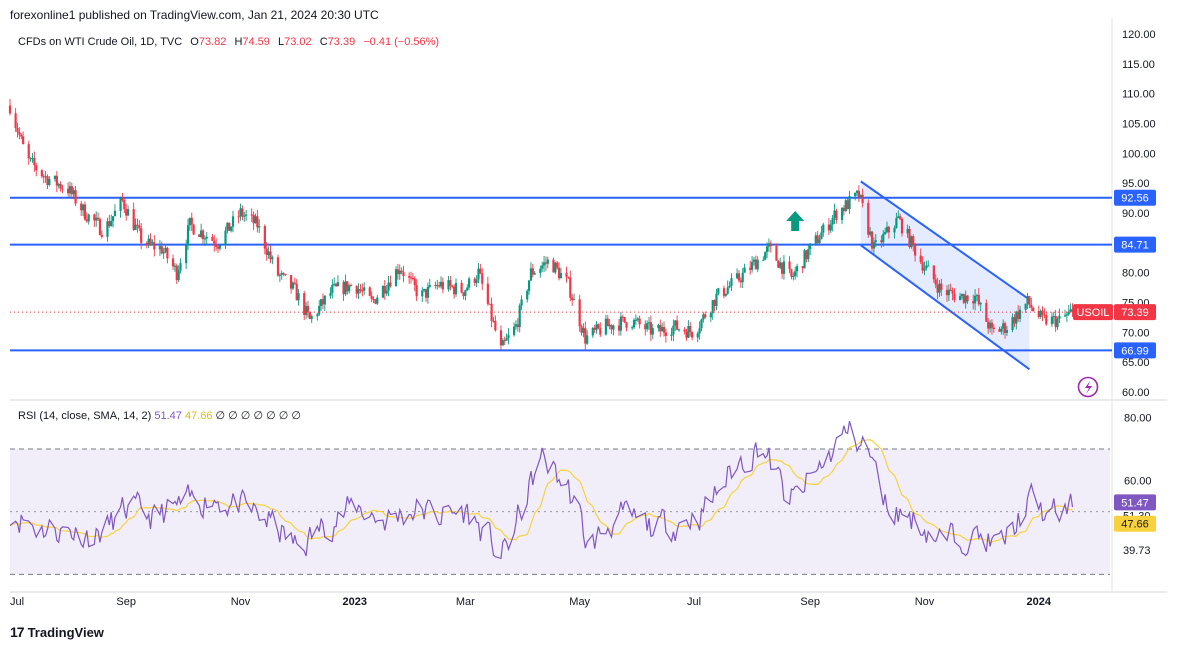 The height and width of the screenshot is (650, 1177). I want to click on level-price-box, so click(1135, 197).